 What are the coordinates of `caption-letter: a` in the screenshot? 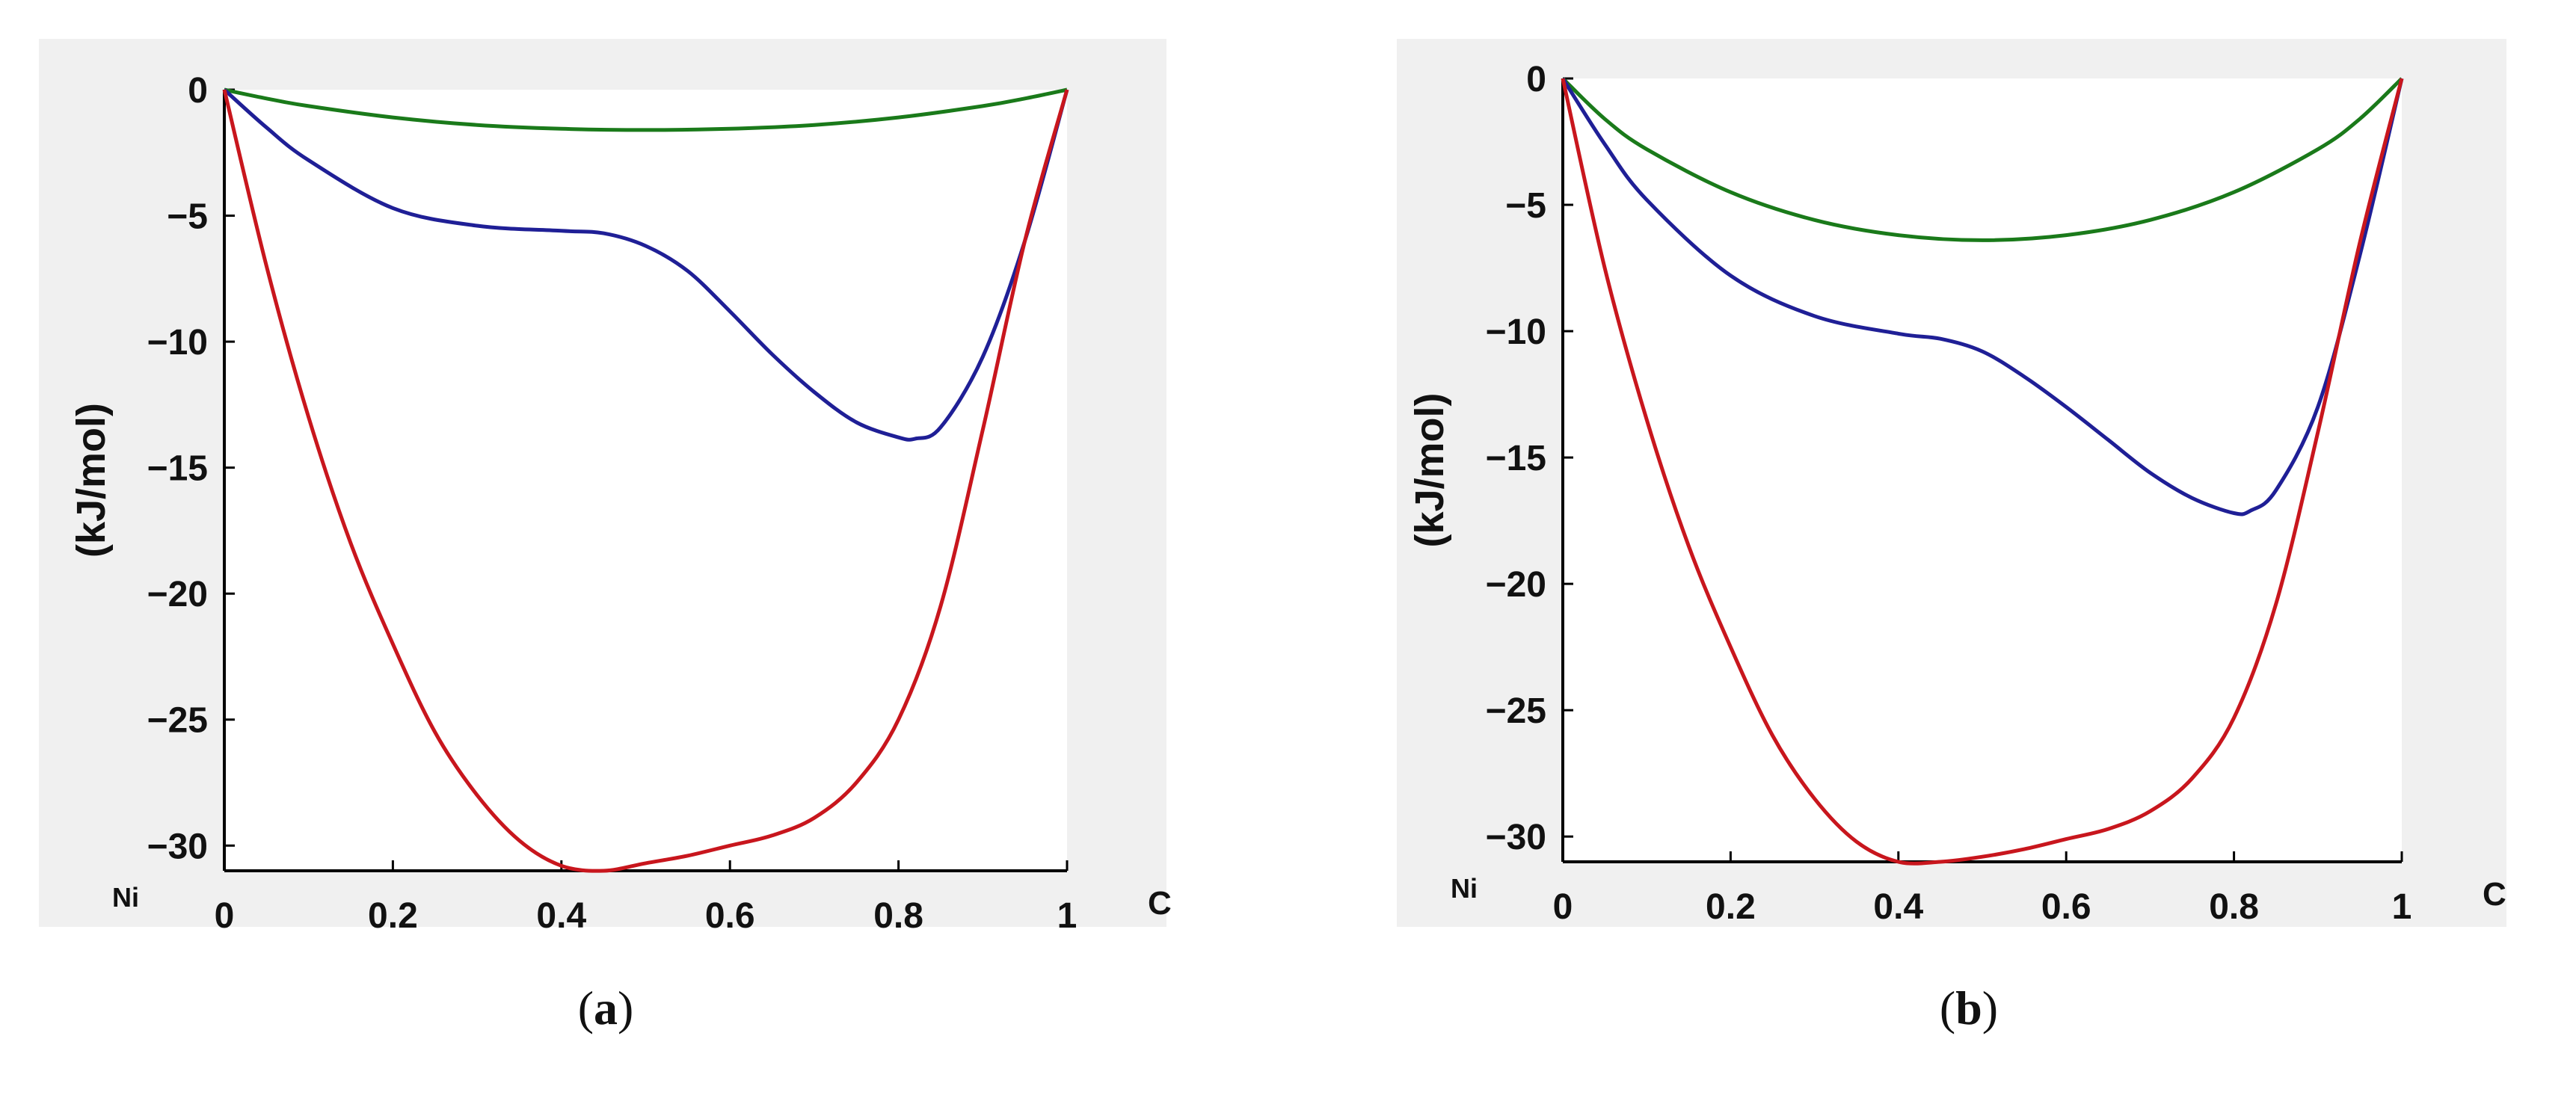 It's located at (606, 1007).